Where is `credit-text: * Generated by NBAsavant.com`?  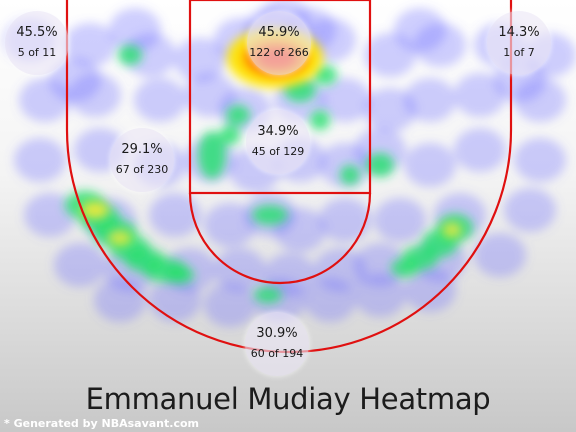
credit-text: * Generated by NBAsavant.com is located at coordinates (101, 423).